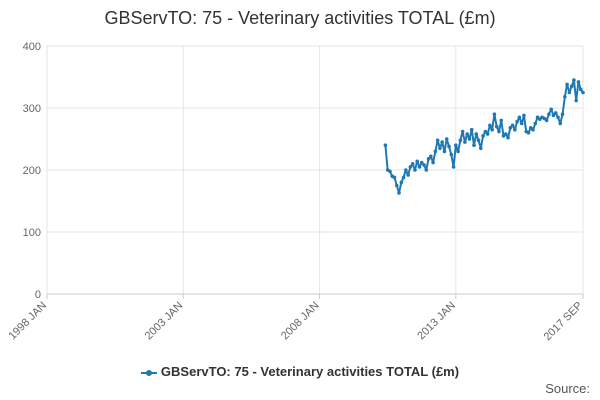  What do you see at coordinates (32, 171) in the screenshot?
I see `y-tick-label-200: 200` at bounding box center [32, 171].